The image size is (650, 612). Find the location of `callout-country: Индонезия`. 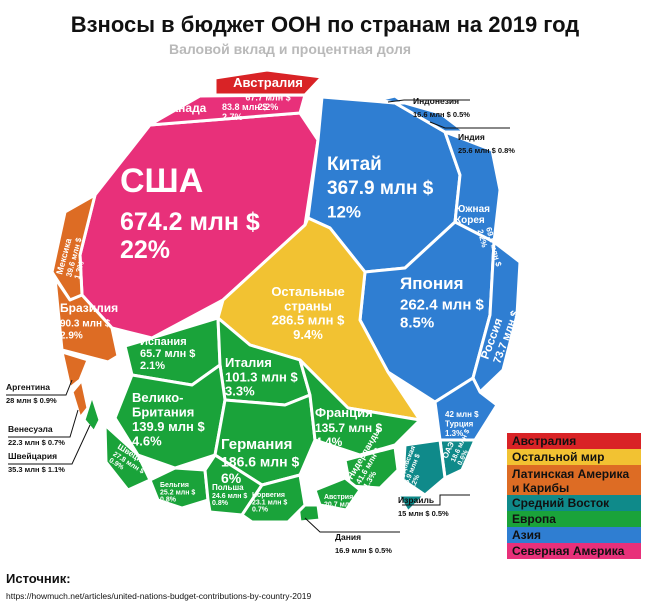

callout-country: Индонезия is located at coordinates (436, 101).